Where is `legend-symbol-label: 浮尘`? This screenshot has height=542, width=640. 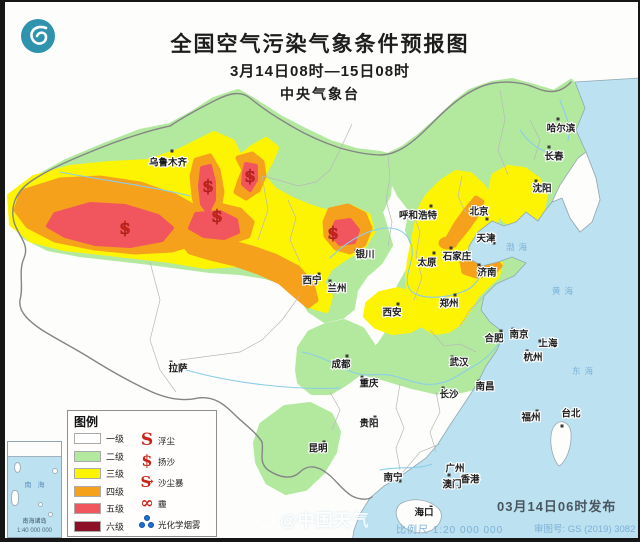
legend-symbol-label: 浮尘 is located at coordinates (167, 440).